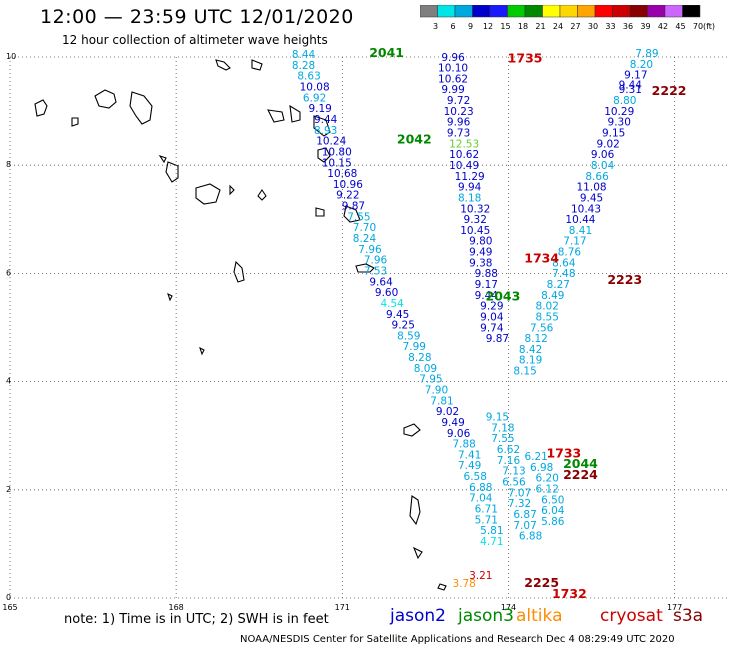 This screenshot has height=650, width=740. Describe the element at coordinates (436, 391) in the screenshot. I see `wave-height-label: 7.90` at that location.